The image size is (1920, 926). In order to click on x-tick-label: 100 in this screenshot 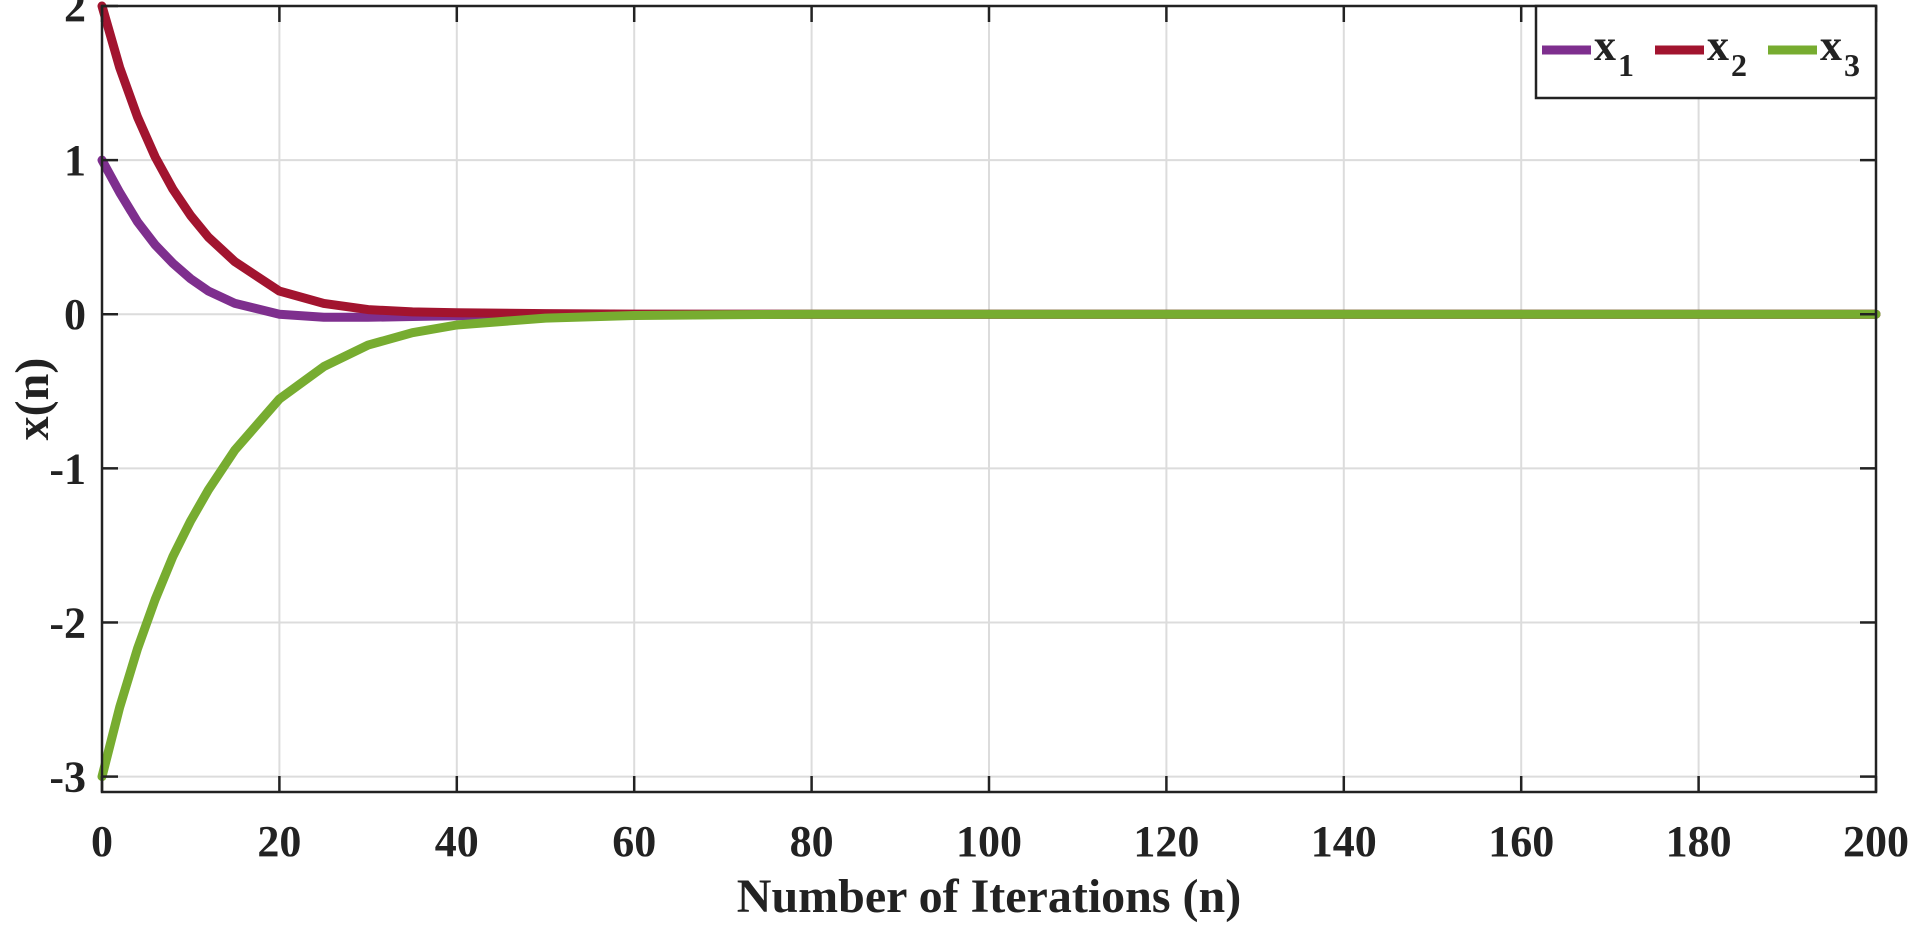, I will do `click(989, 841)`.